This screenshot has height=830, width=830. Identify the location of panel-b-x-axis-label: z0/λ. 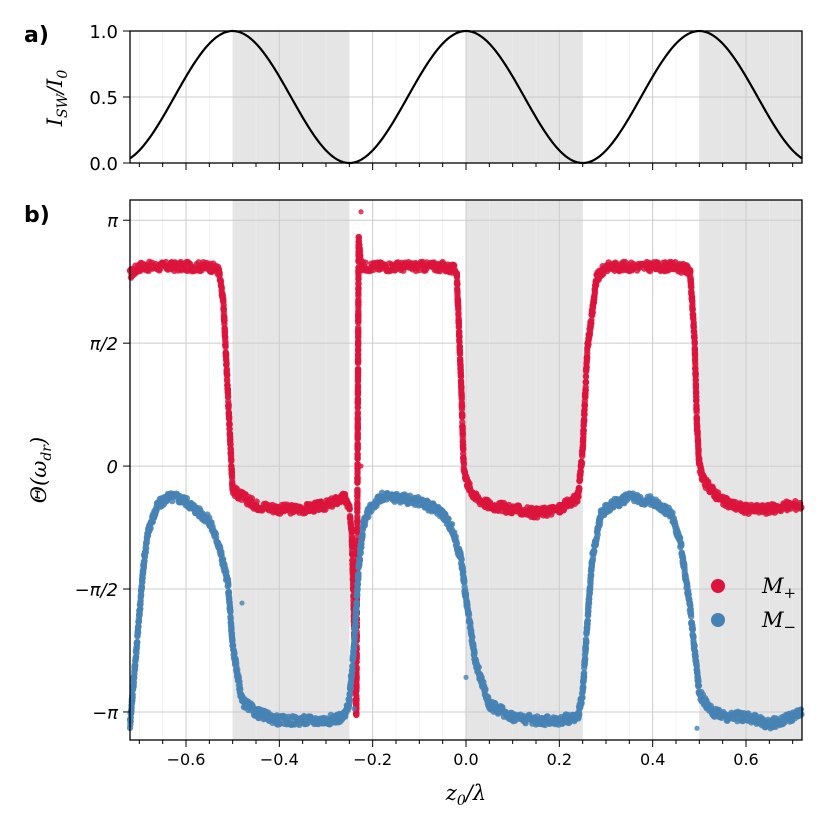
(465, 795).